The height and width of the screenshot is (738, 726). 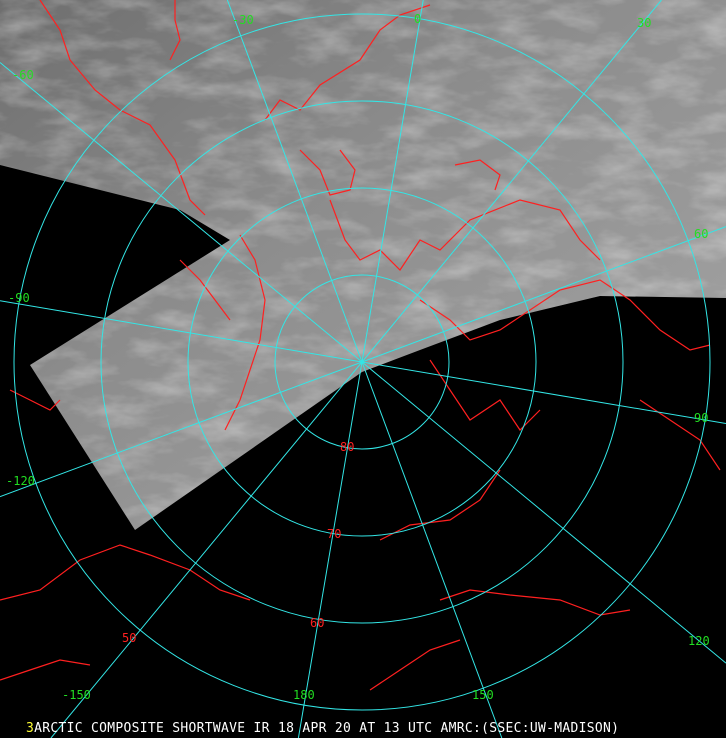 I want to click on longitude-label: 60, so click(x=701, y=234).